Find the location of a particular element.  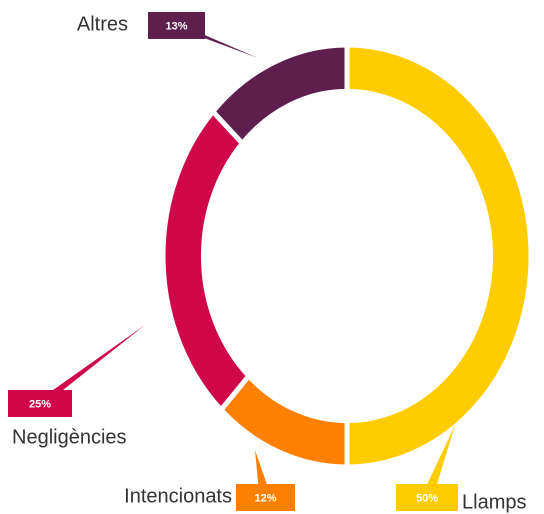

value-label: 12% is located at coordinates (265, 498).